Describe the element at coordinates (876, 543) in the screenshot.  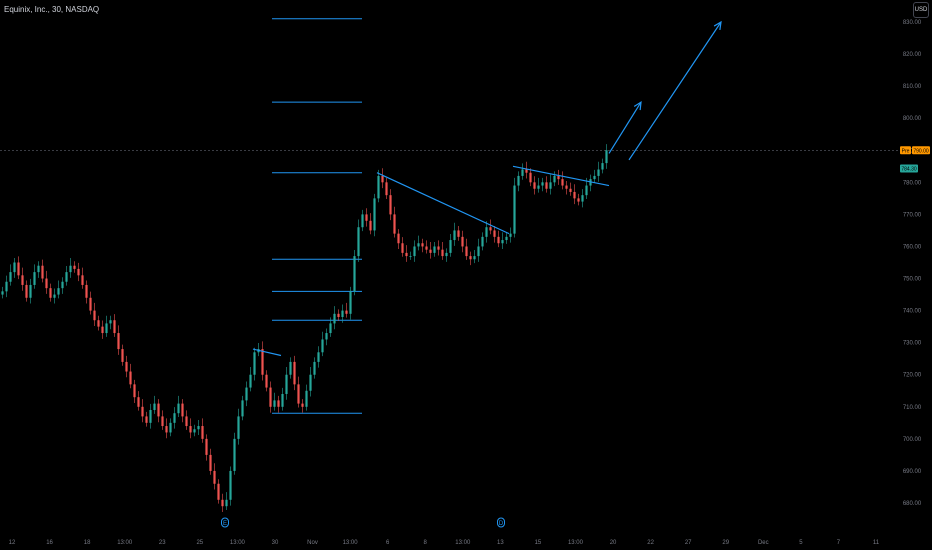
I see `x-tick-label: 11` at that location.